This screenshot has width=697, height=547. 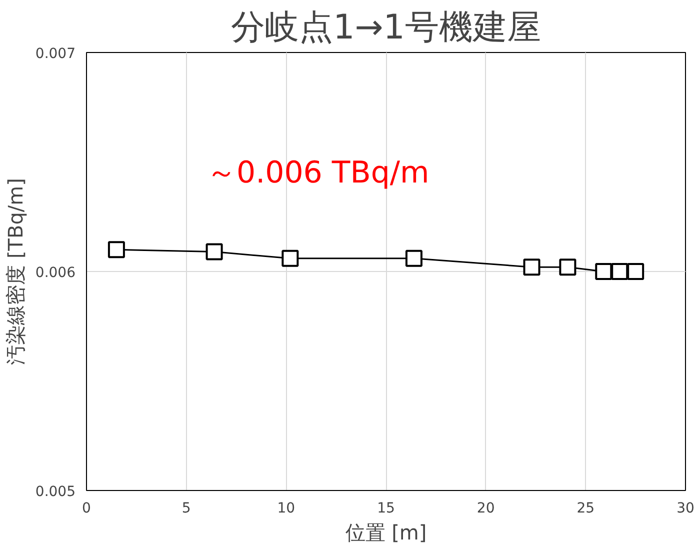 What do you see at coordinates (55, 492) in the screenshot?
I see `y-tick-label: 0.005` at bounding box center [55, 492].